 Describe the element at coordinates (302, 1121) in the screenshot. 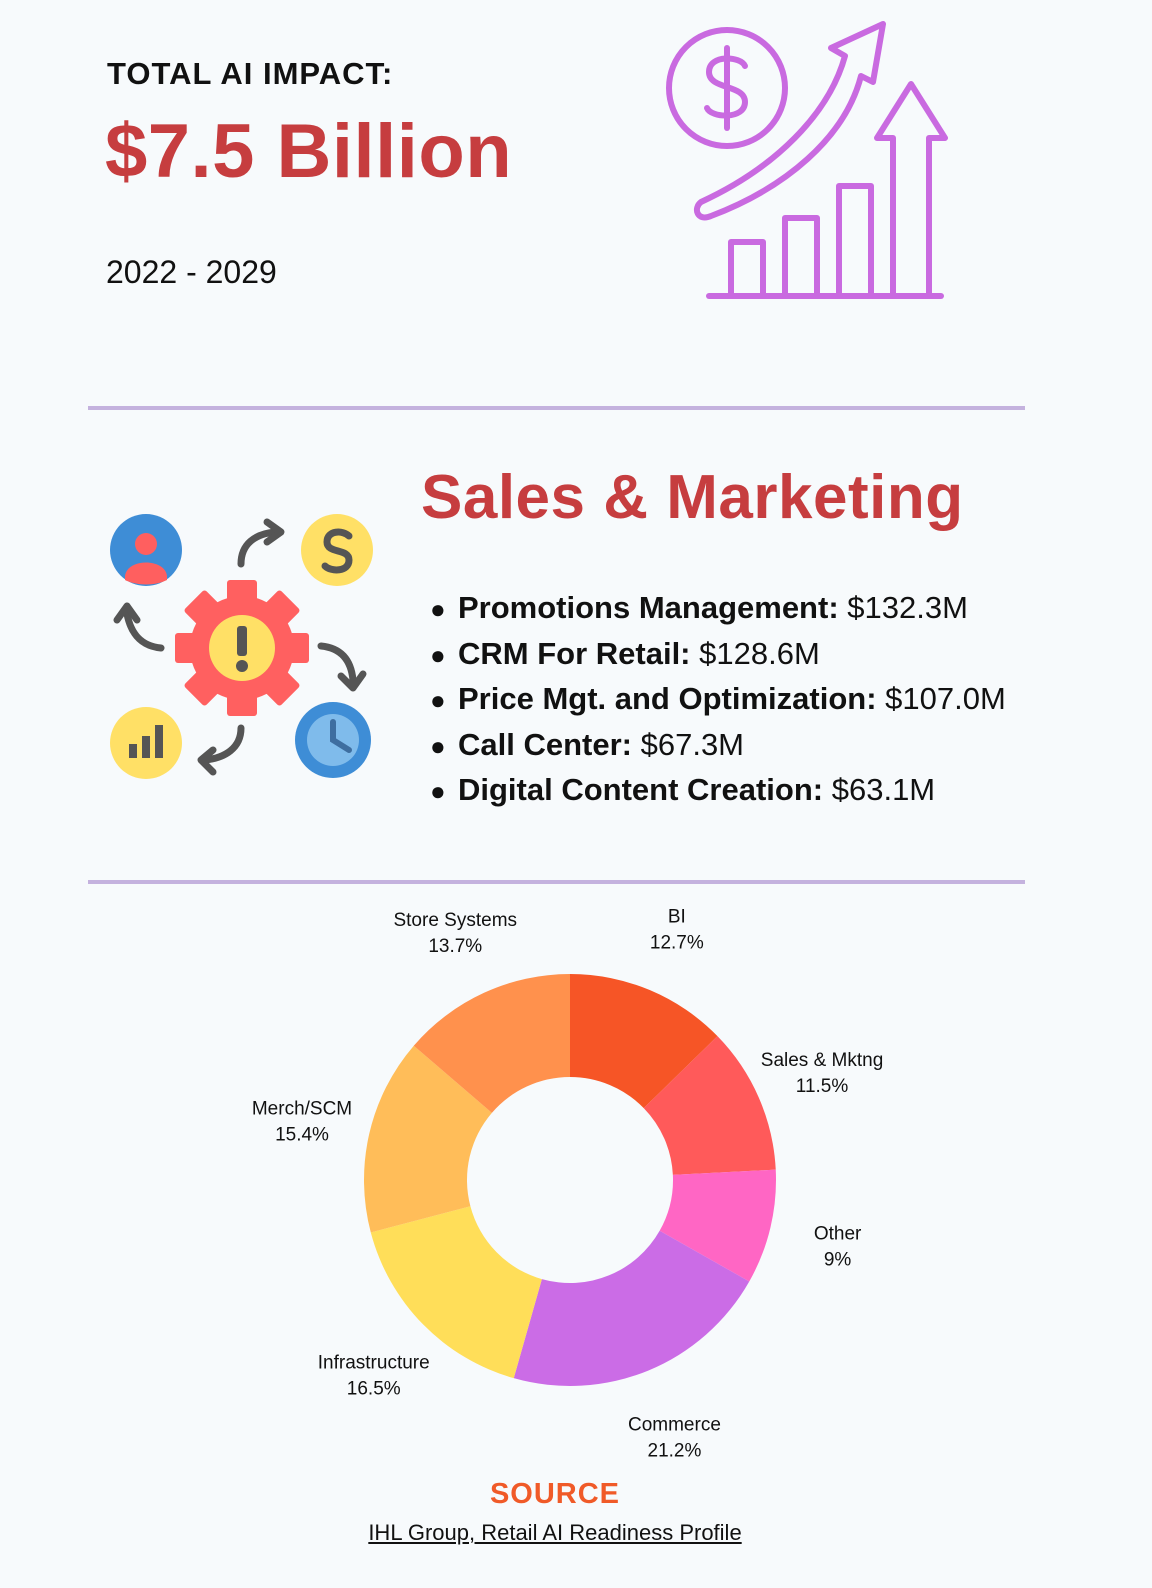

I see `slice-label: Merch/SCM 15.4%` at that location.